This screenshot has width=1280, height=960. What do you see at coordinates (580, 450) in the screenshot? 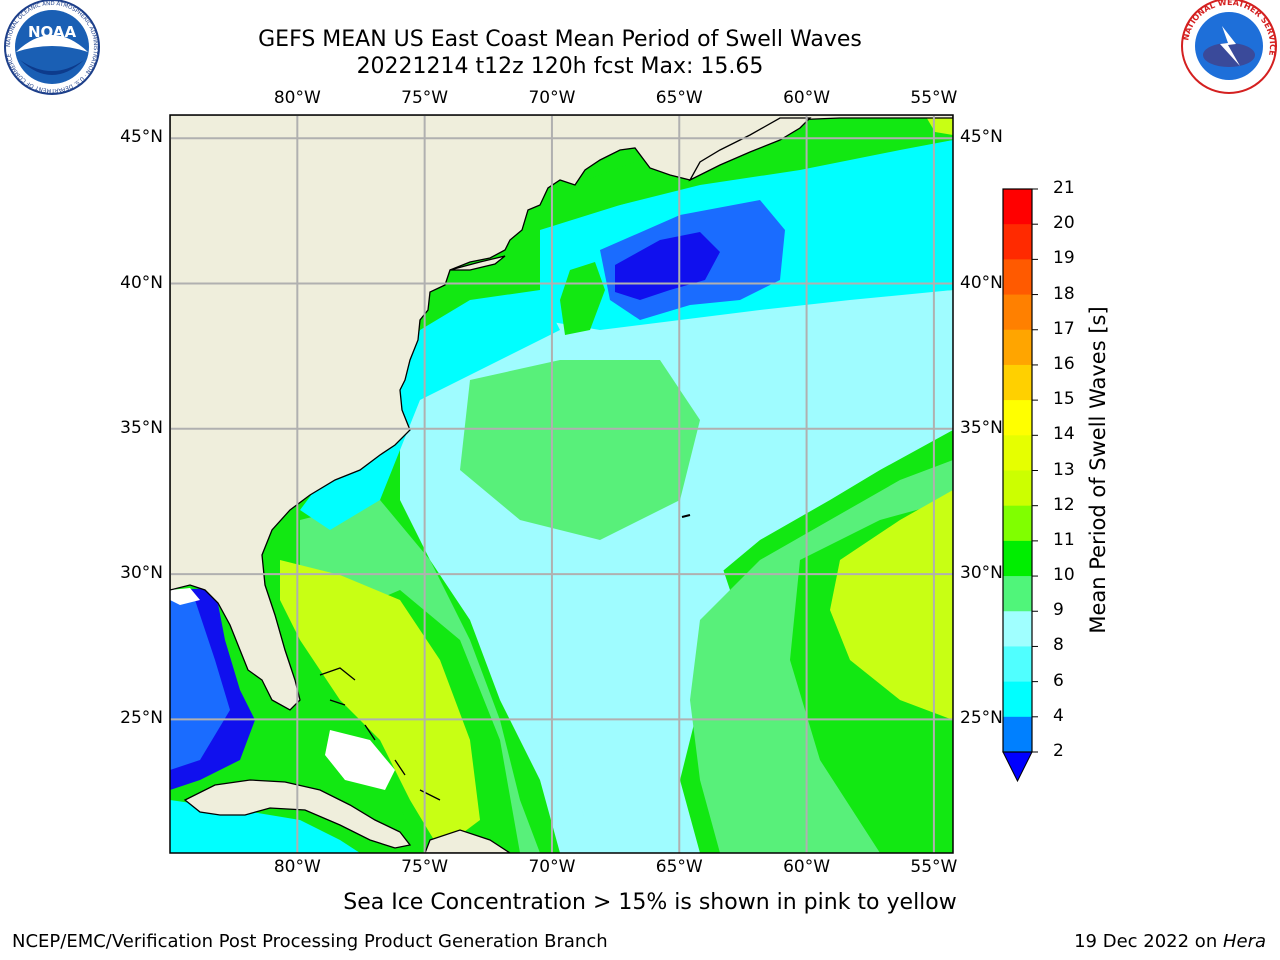
I see `field-light-green-mid` at bounding box center [580, 450].